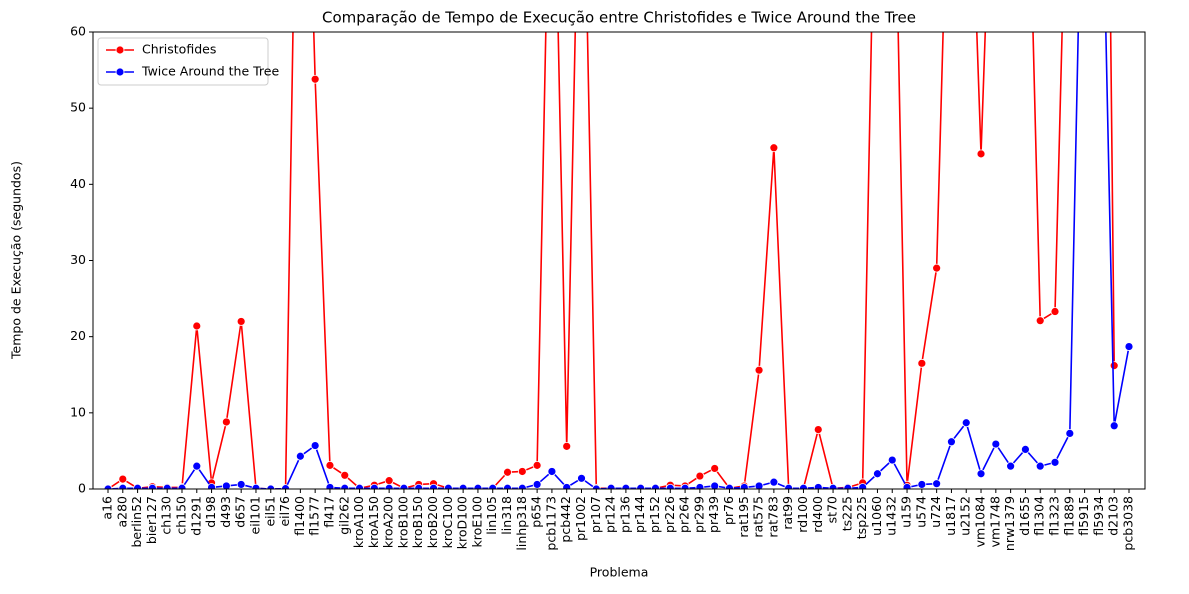  What do you see at coordinates (78, 31) in the screenshot?
I see `y-tick-label: 60` at bounding box center [78, 31].